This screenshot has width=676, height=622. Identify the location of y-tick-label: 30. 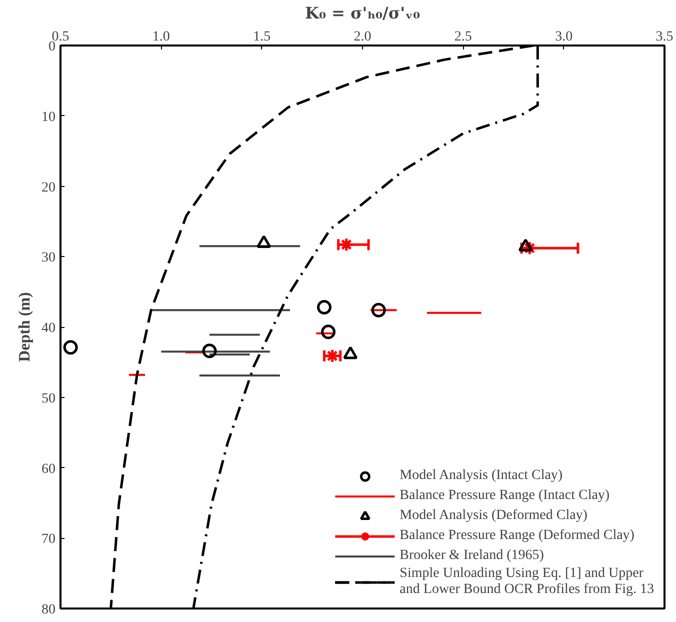
(49, 258).